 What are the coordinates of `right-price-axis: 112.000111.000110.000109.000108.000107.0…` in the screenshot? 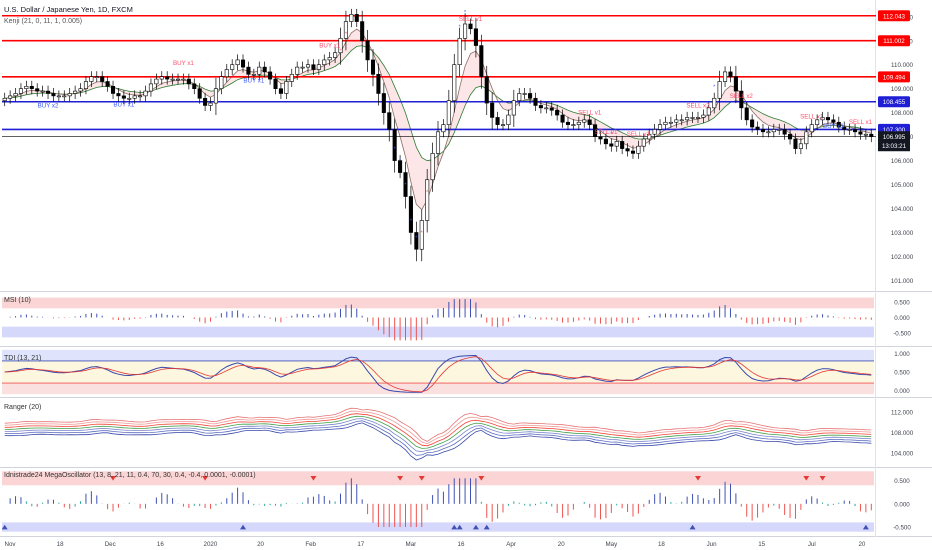 It's located at (896, 271).